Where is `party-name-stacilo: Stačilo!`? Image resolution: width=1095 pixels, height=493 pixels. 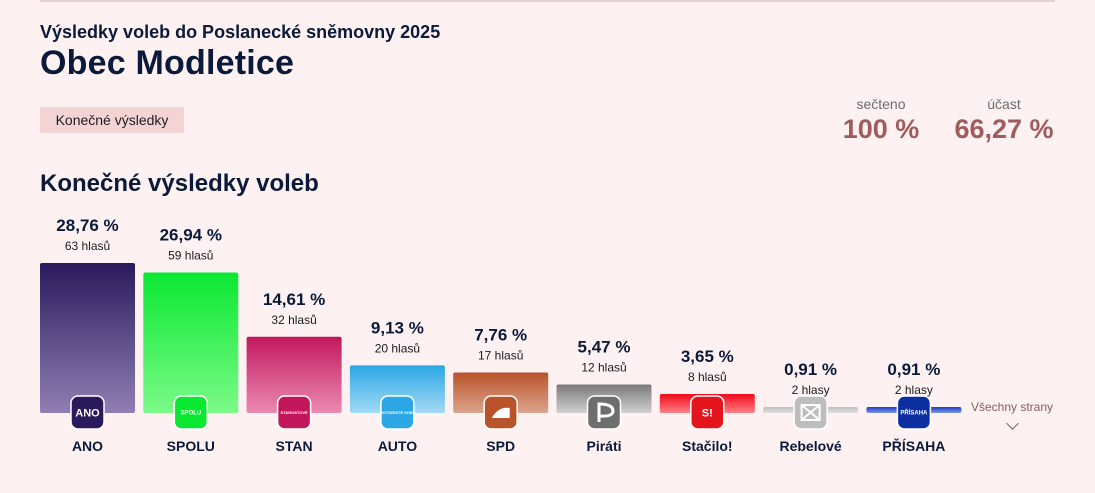
party-name-stacilo: Stačilo! is located at coordinates (707, 446).